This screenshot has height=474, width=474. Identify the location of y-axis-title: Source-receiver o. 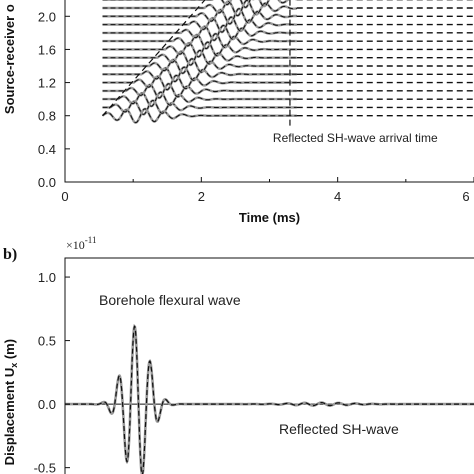
(9, 59).